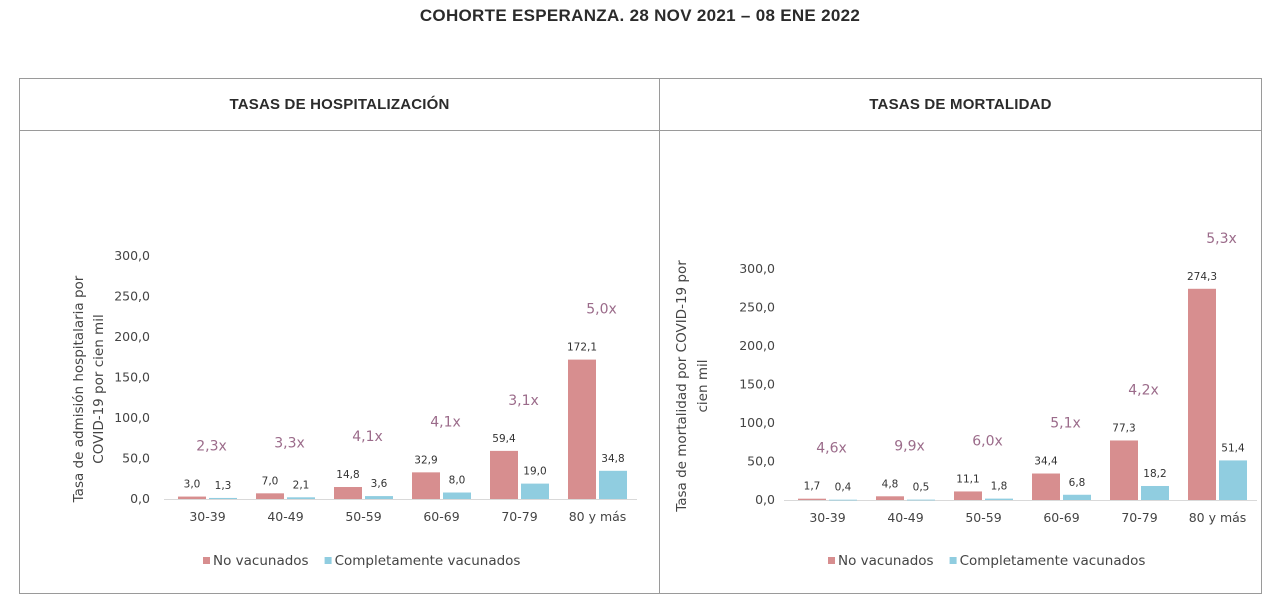 The image size is (1280, 597). Describe the element at coordinates (1123, 428) in the screenshot. I see `value-label: 77,3` at that location.